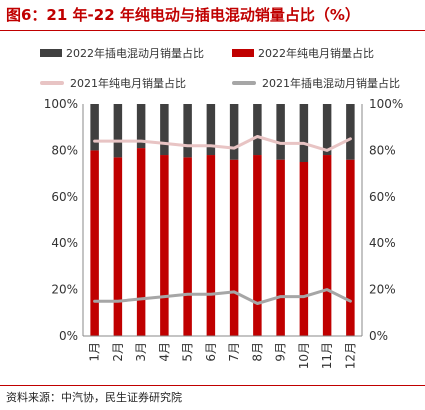 The width and height of the screenshot is (425, 410). What do you see at coordinates (68, 336) in the screenshot?
I see `y-tick-label-left: 0%` at bounding box center [68, 336].